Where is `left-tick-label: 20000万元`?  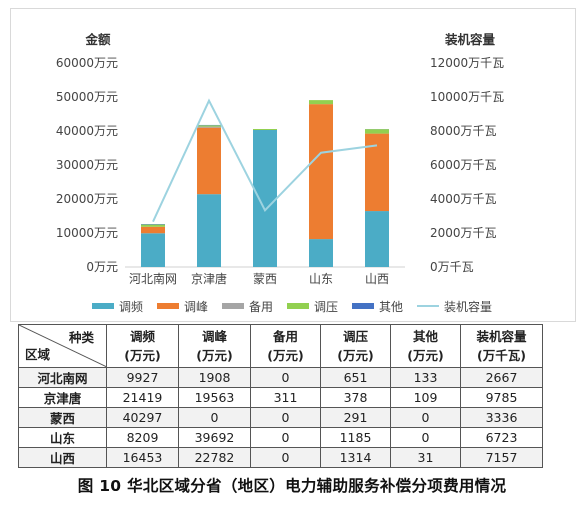
left-tick-label: 20000万元 is located at coordinates (87, 199).